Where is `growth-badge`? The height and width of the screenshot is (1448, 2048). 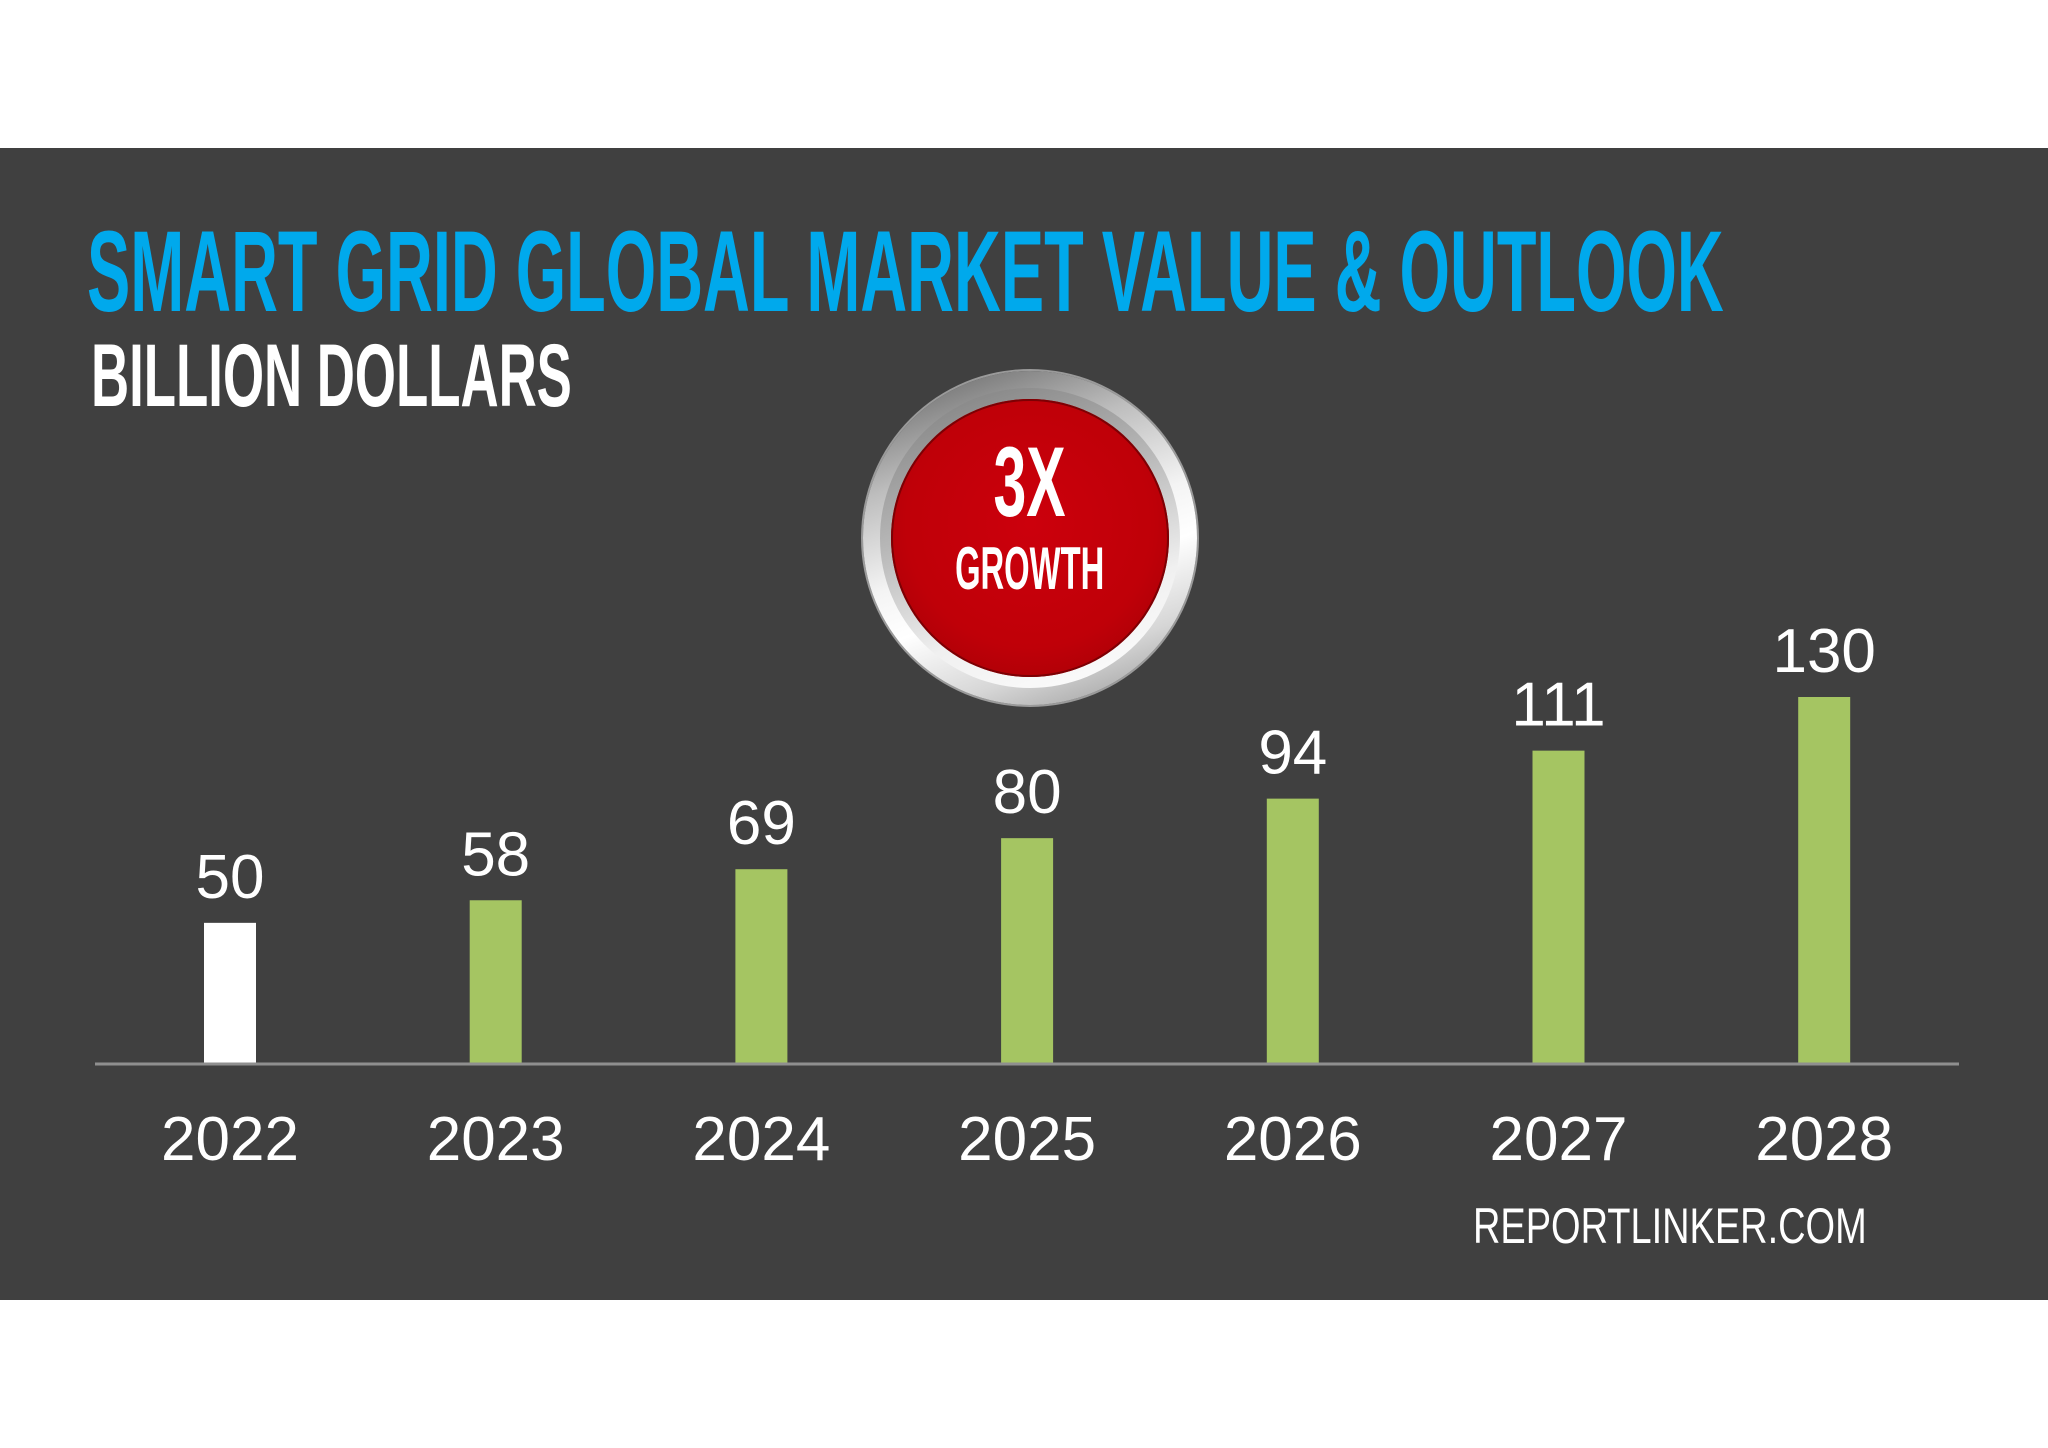
growth-badge is located at coordinates (1030, 538).